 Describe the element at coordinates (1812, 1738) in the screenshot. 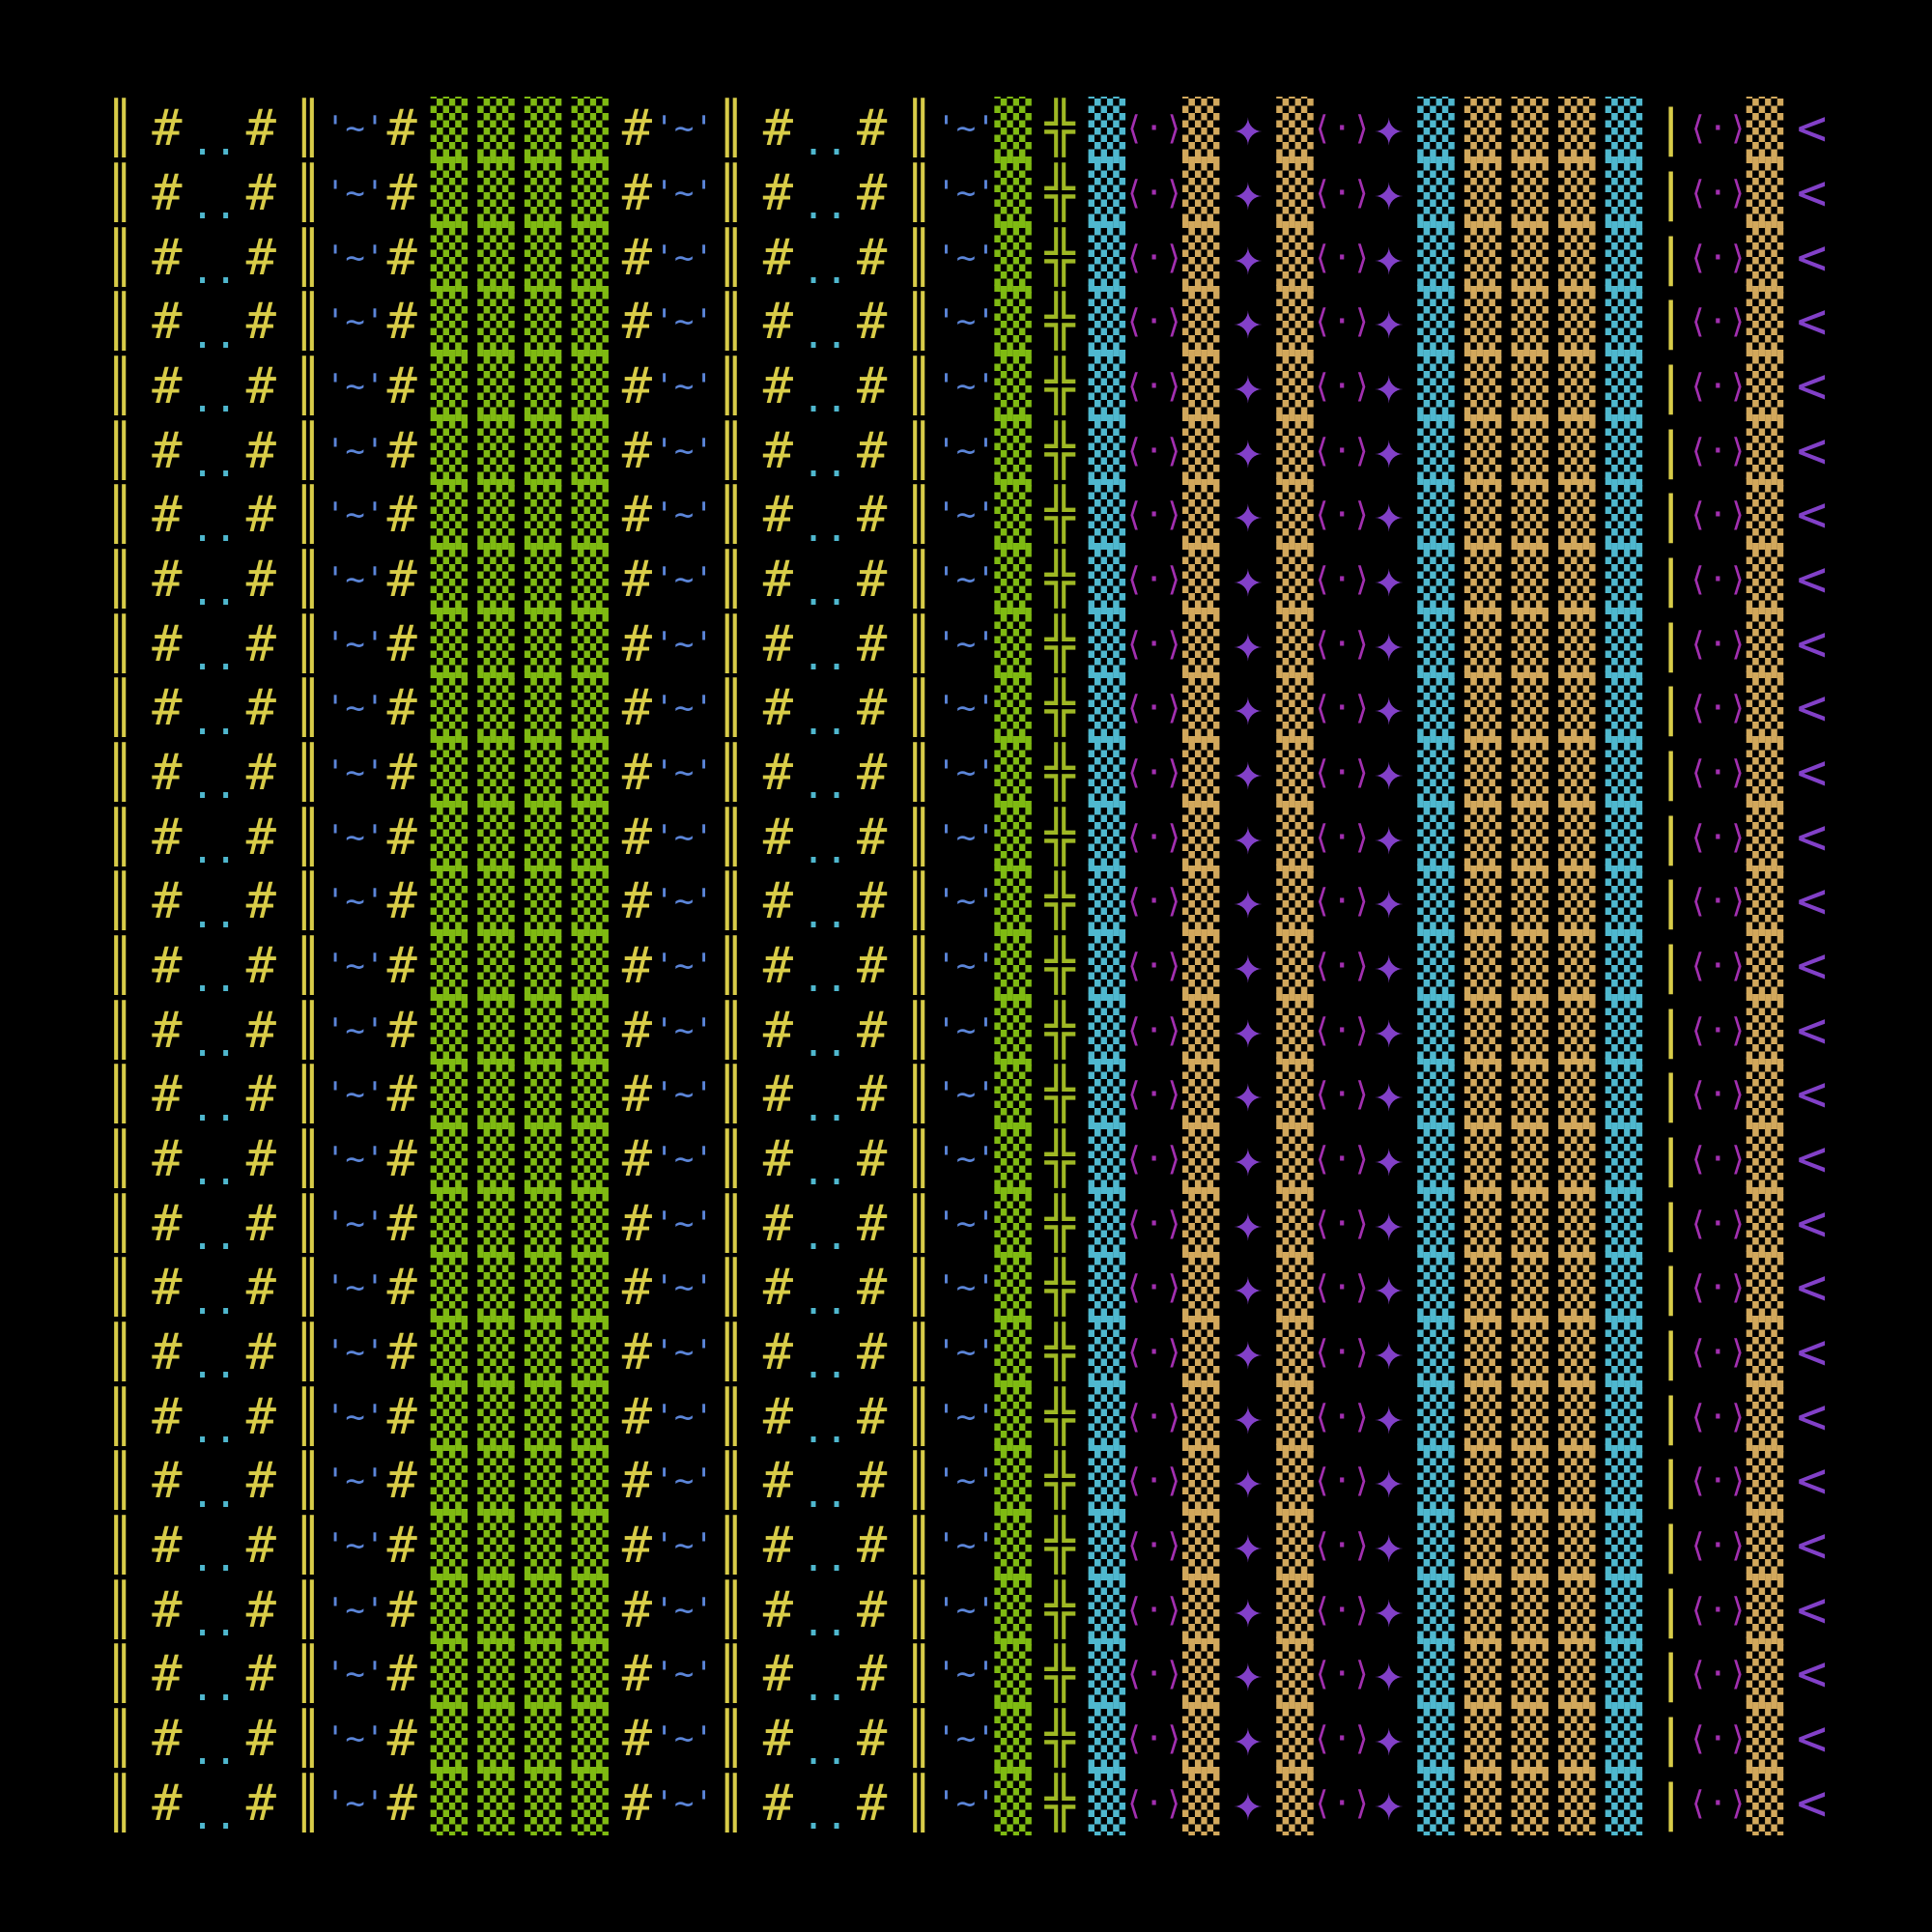

I see `glyph-cell-lt: <` at that location.